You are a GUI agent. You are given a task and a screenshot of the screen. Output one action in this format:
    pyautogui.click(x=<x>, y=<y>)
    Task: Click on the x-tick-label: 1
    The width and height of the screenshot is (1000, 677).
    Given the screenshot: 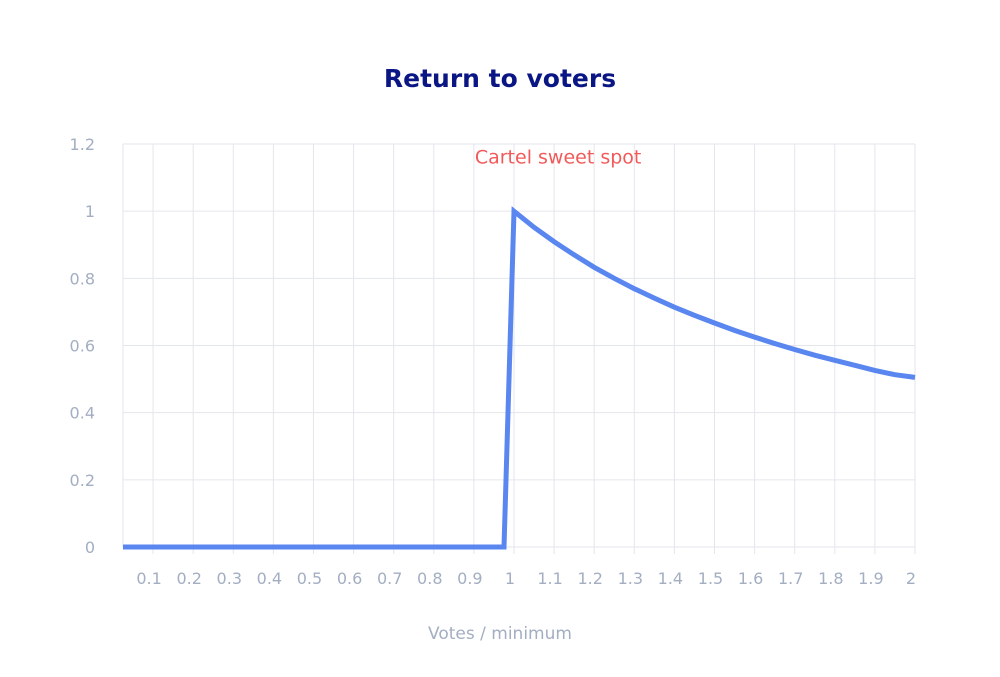 What is the action you would take?
    pyautogui.click(x=510, y=578)
    